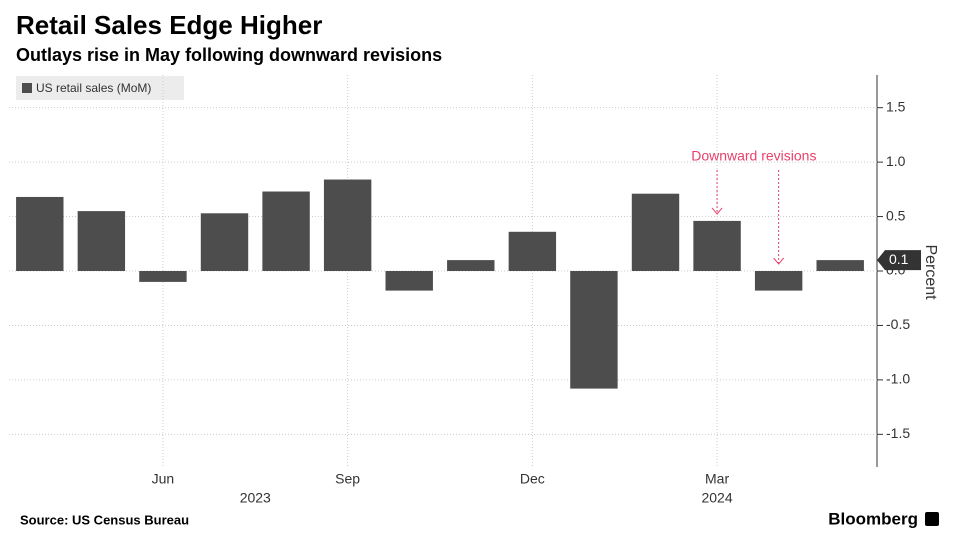 The width and height of the screenshot is (956, 548). I want to click on annotation: Downward revisions, so click(753, 156).